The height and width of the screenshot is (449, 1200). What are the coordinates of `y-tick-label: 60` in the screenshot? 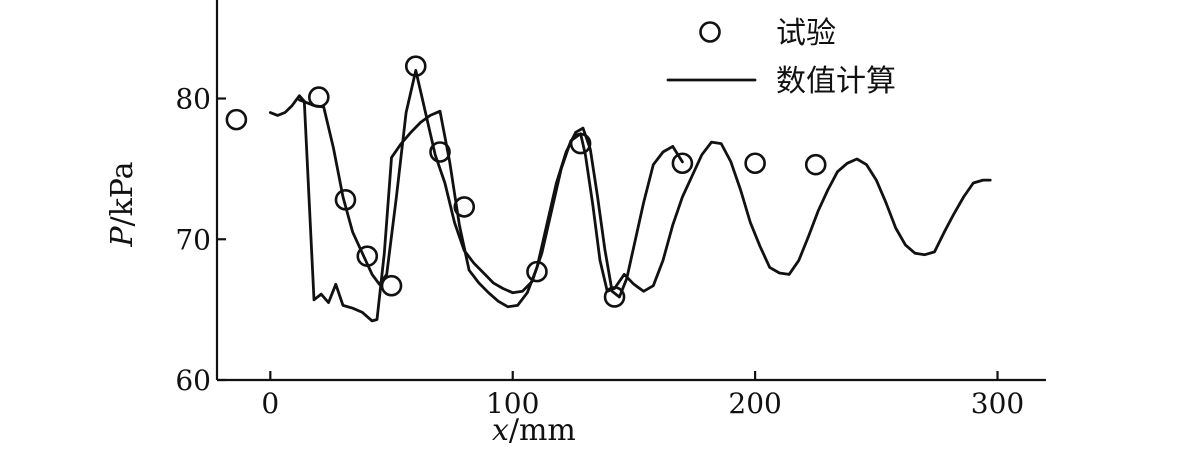 It's located at (193, 380).